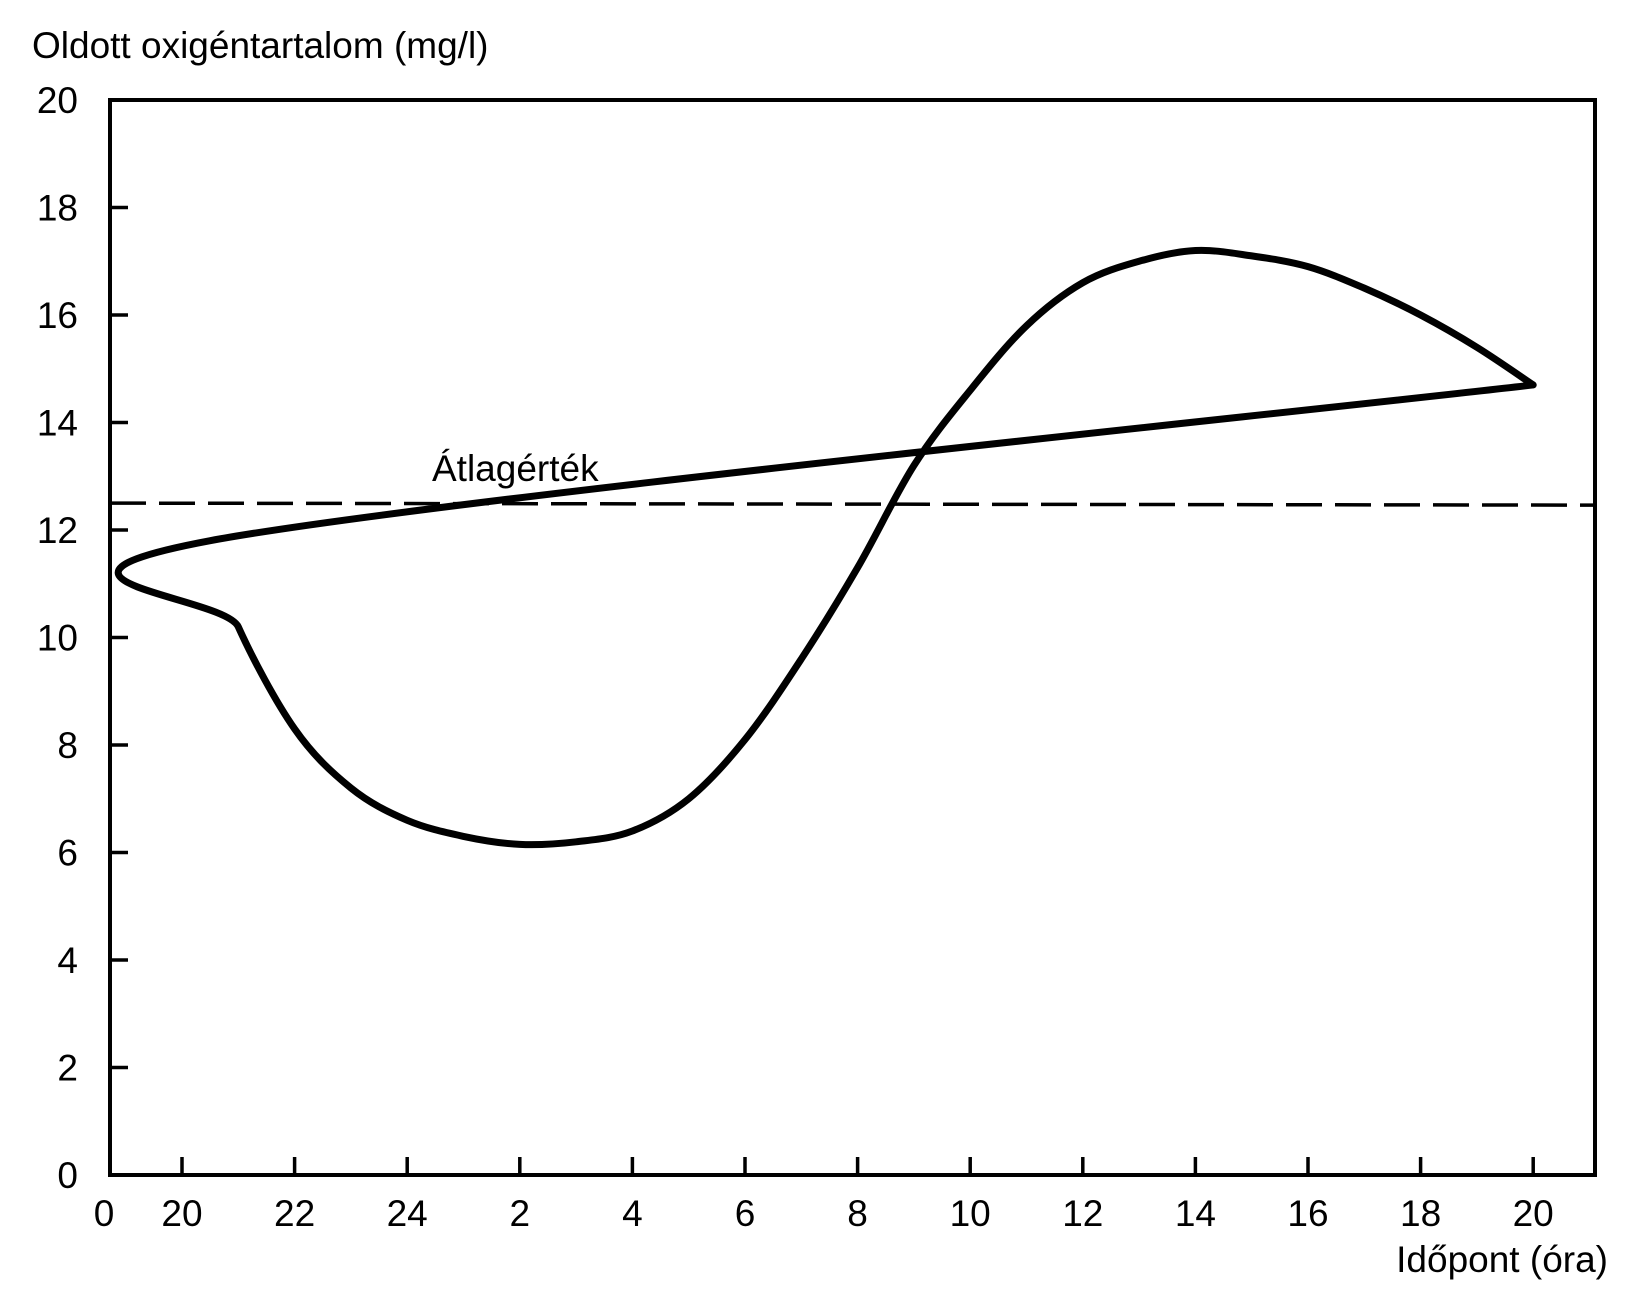 The height and width of the screenshot is (1312, 1626). Describe the element at coordinates (104, 1213) in the screenshot. I see `x-origin-label: 0` at that location.